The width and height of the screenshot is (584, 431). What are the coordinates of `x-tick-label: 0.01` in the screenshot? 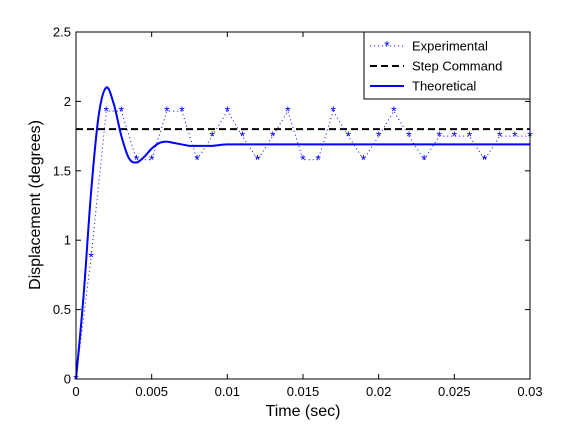 It's located at (227, 391).